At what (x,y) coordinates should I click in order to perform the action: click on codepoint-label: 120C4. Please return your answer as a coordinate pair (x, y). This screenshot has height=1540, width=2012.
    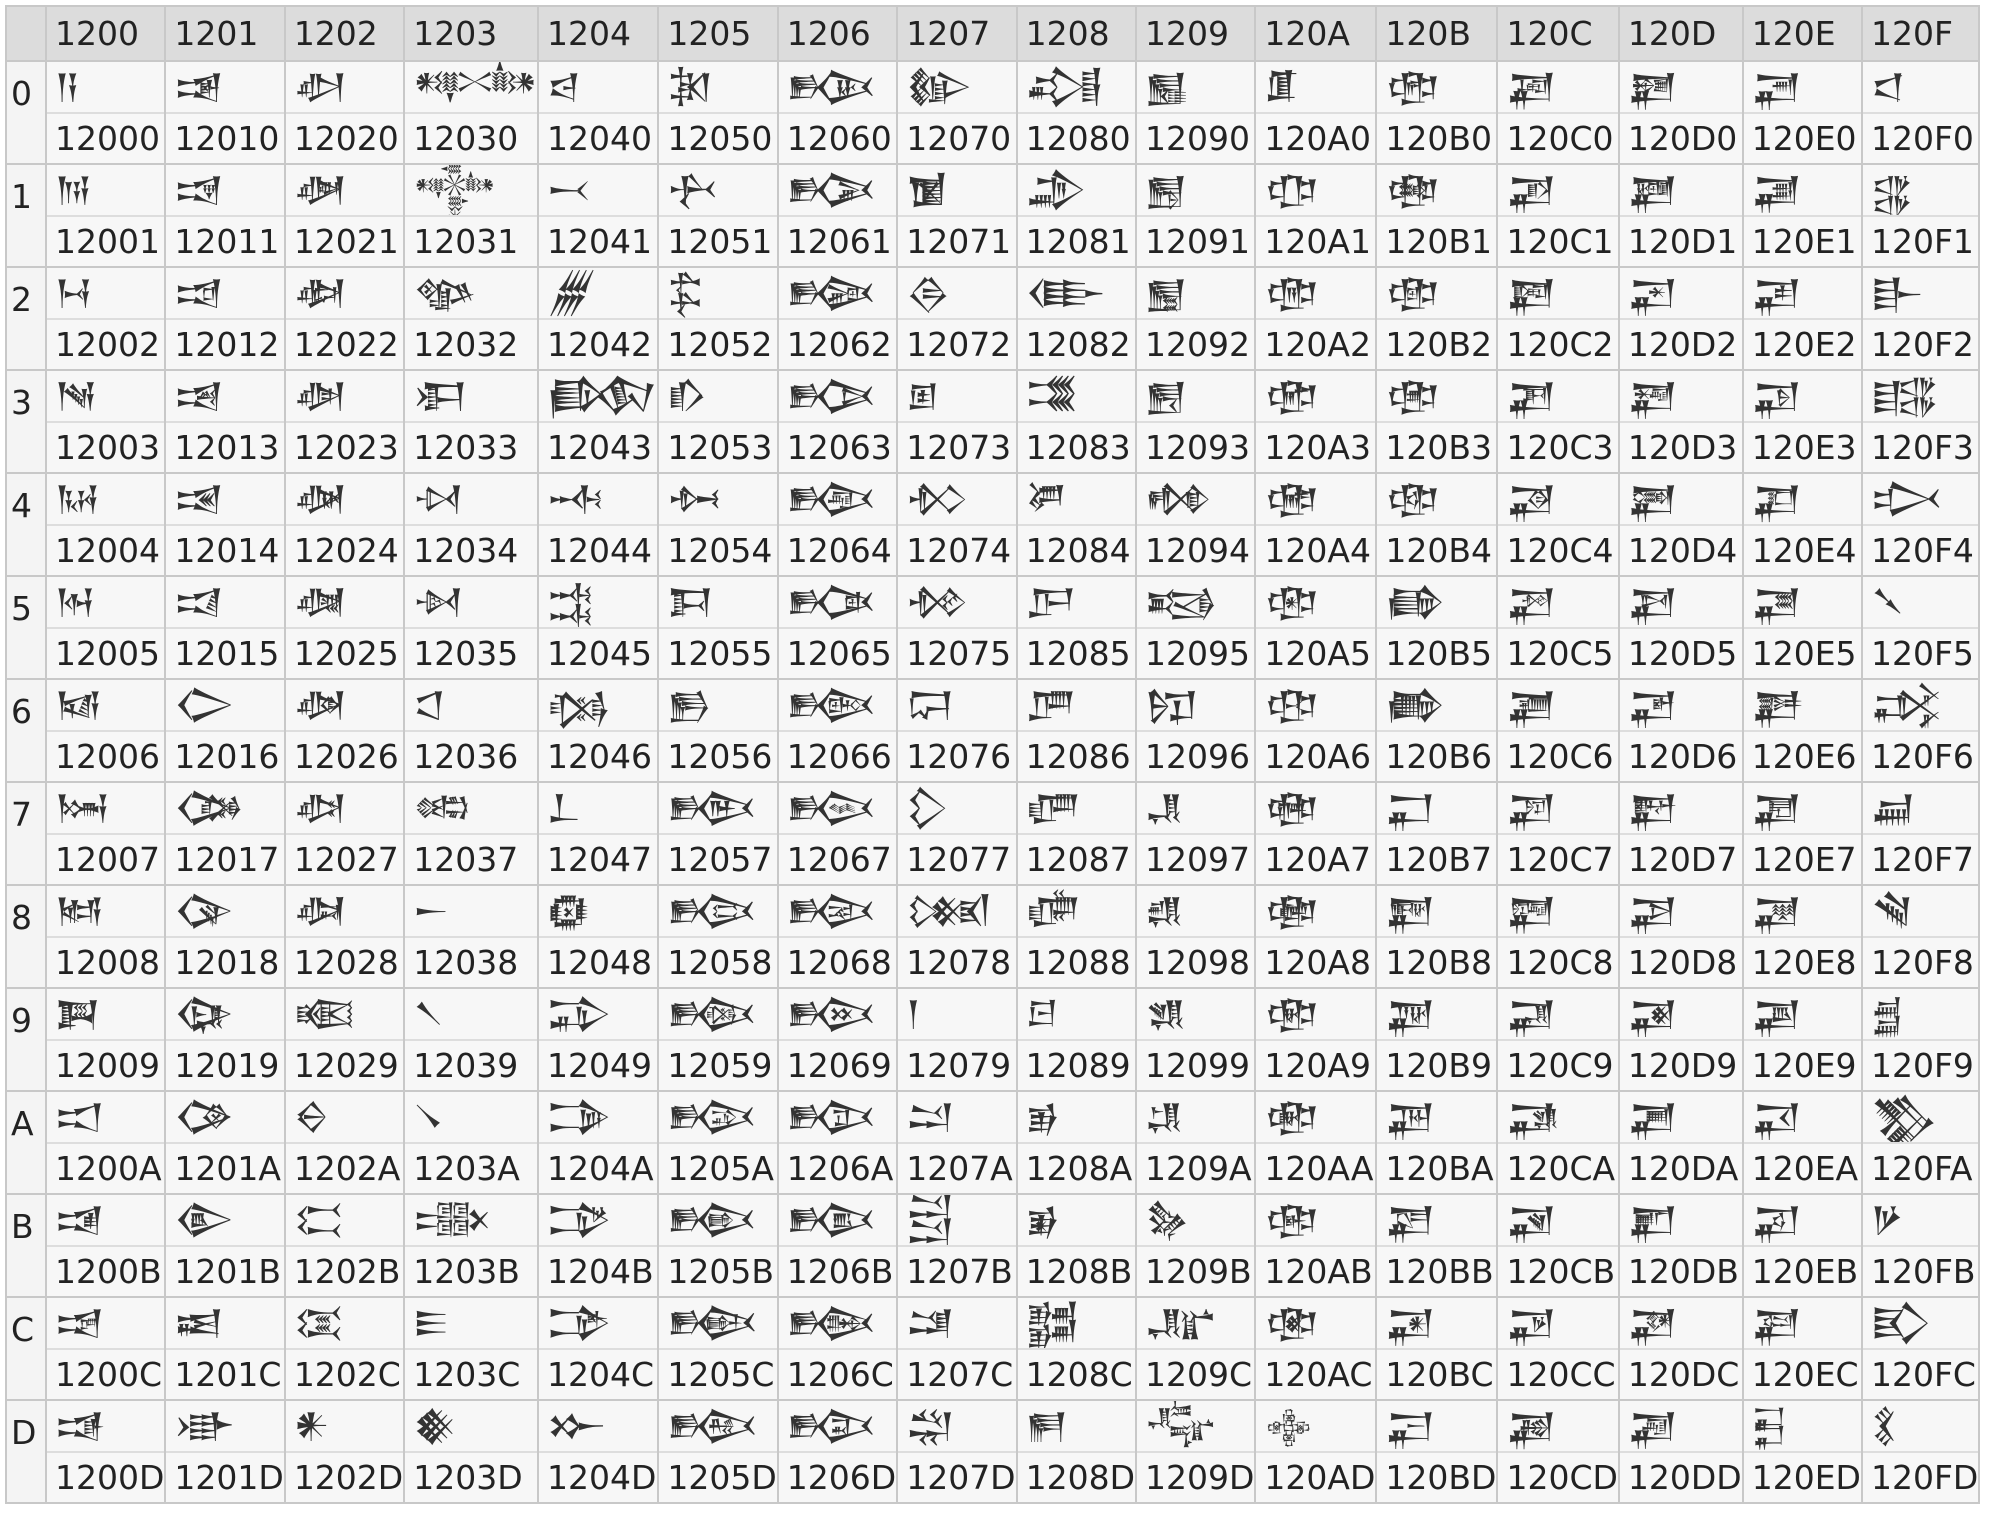
    Looking at the image, I should click on (1560, 550).